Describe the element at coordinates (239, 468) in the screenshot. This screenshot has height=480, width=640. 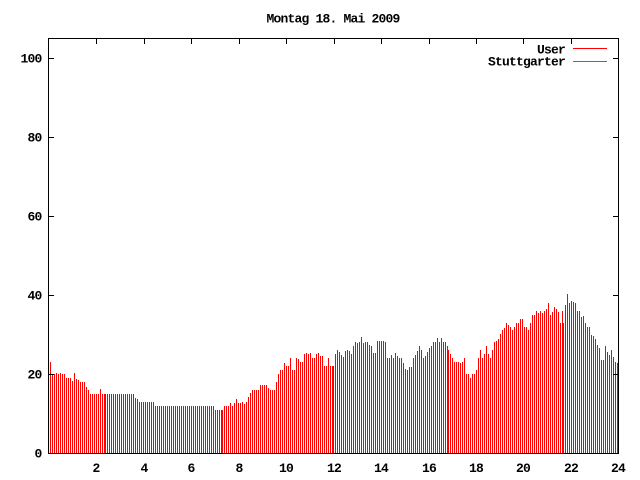
I see `svg-text: 8` at that location.